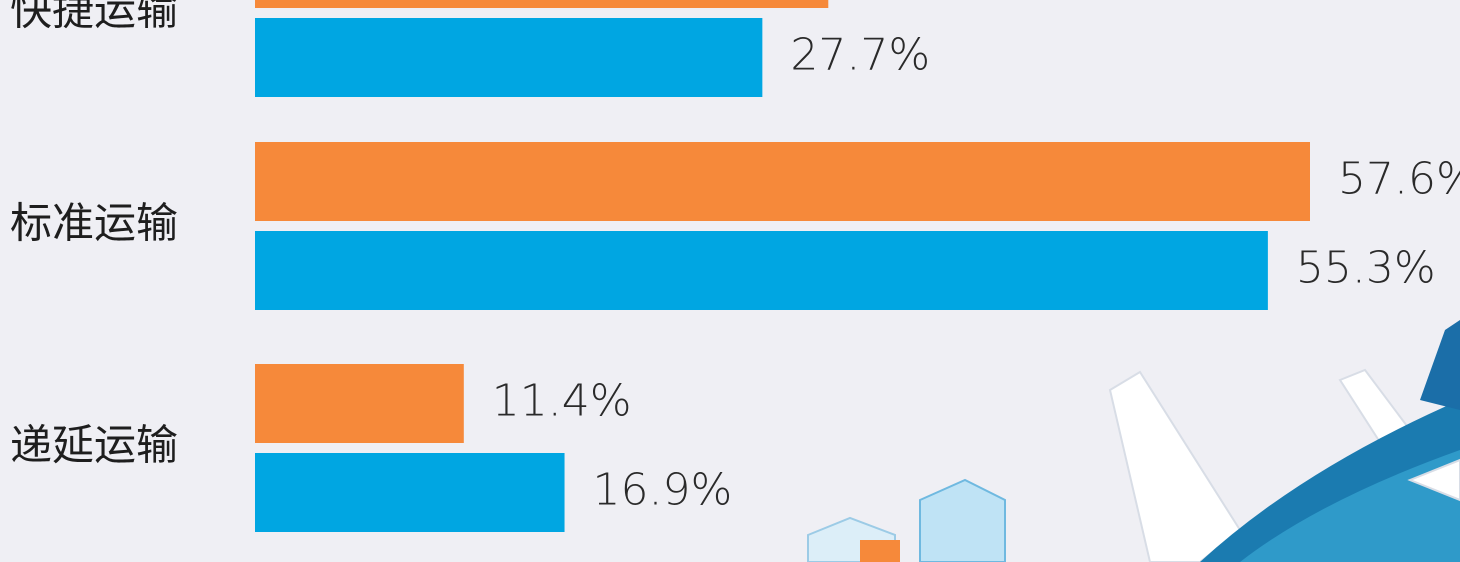 Image resolution: width=1460 pixels, height=562 pixels. I want to click on category-label: 递延运输, so click(94, 445).